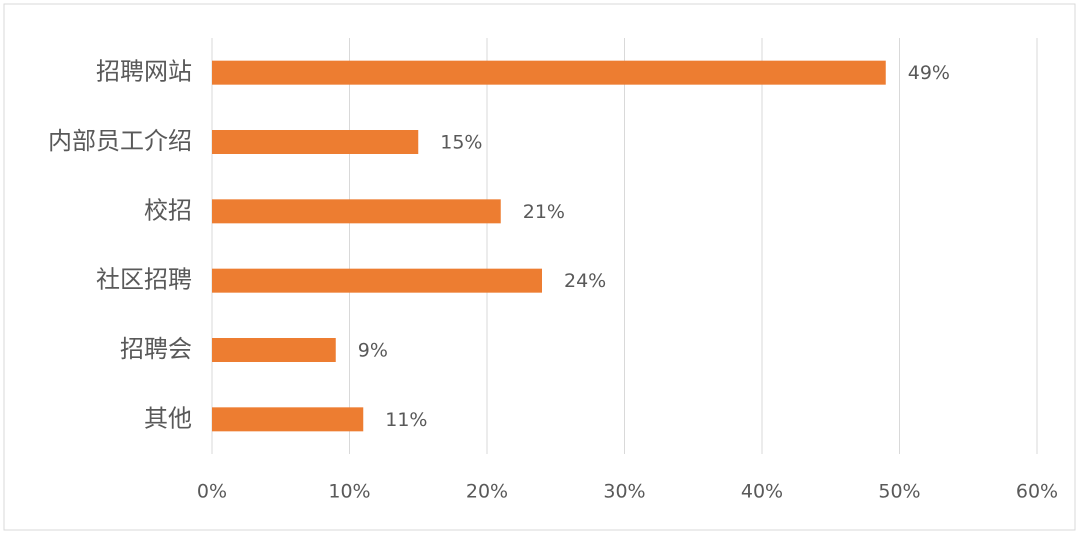 The height and width of the screenshot is (535, 1080). Describe the element at coordinates (120, 141) in the screenshot. I see `y-tick-label: 内部员工介绍` at that location.